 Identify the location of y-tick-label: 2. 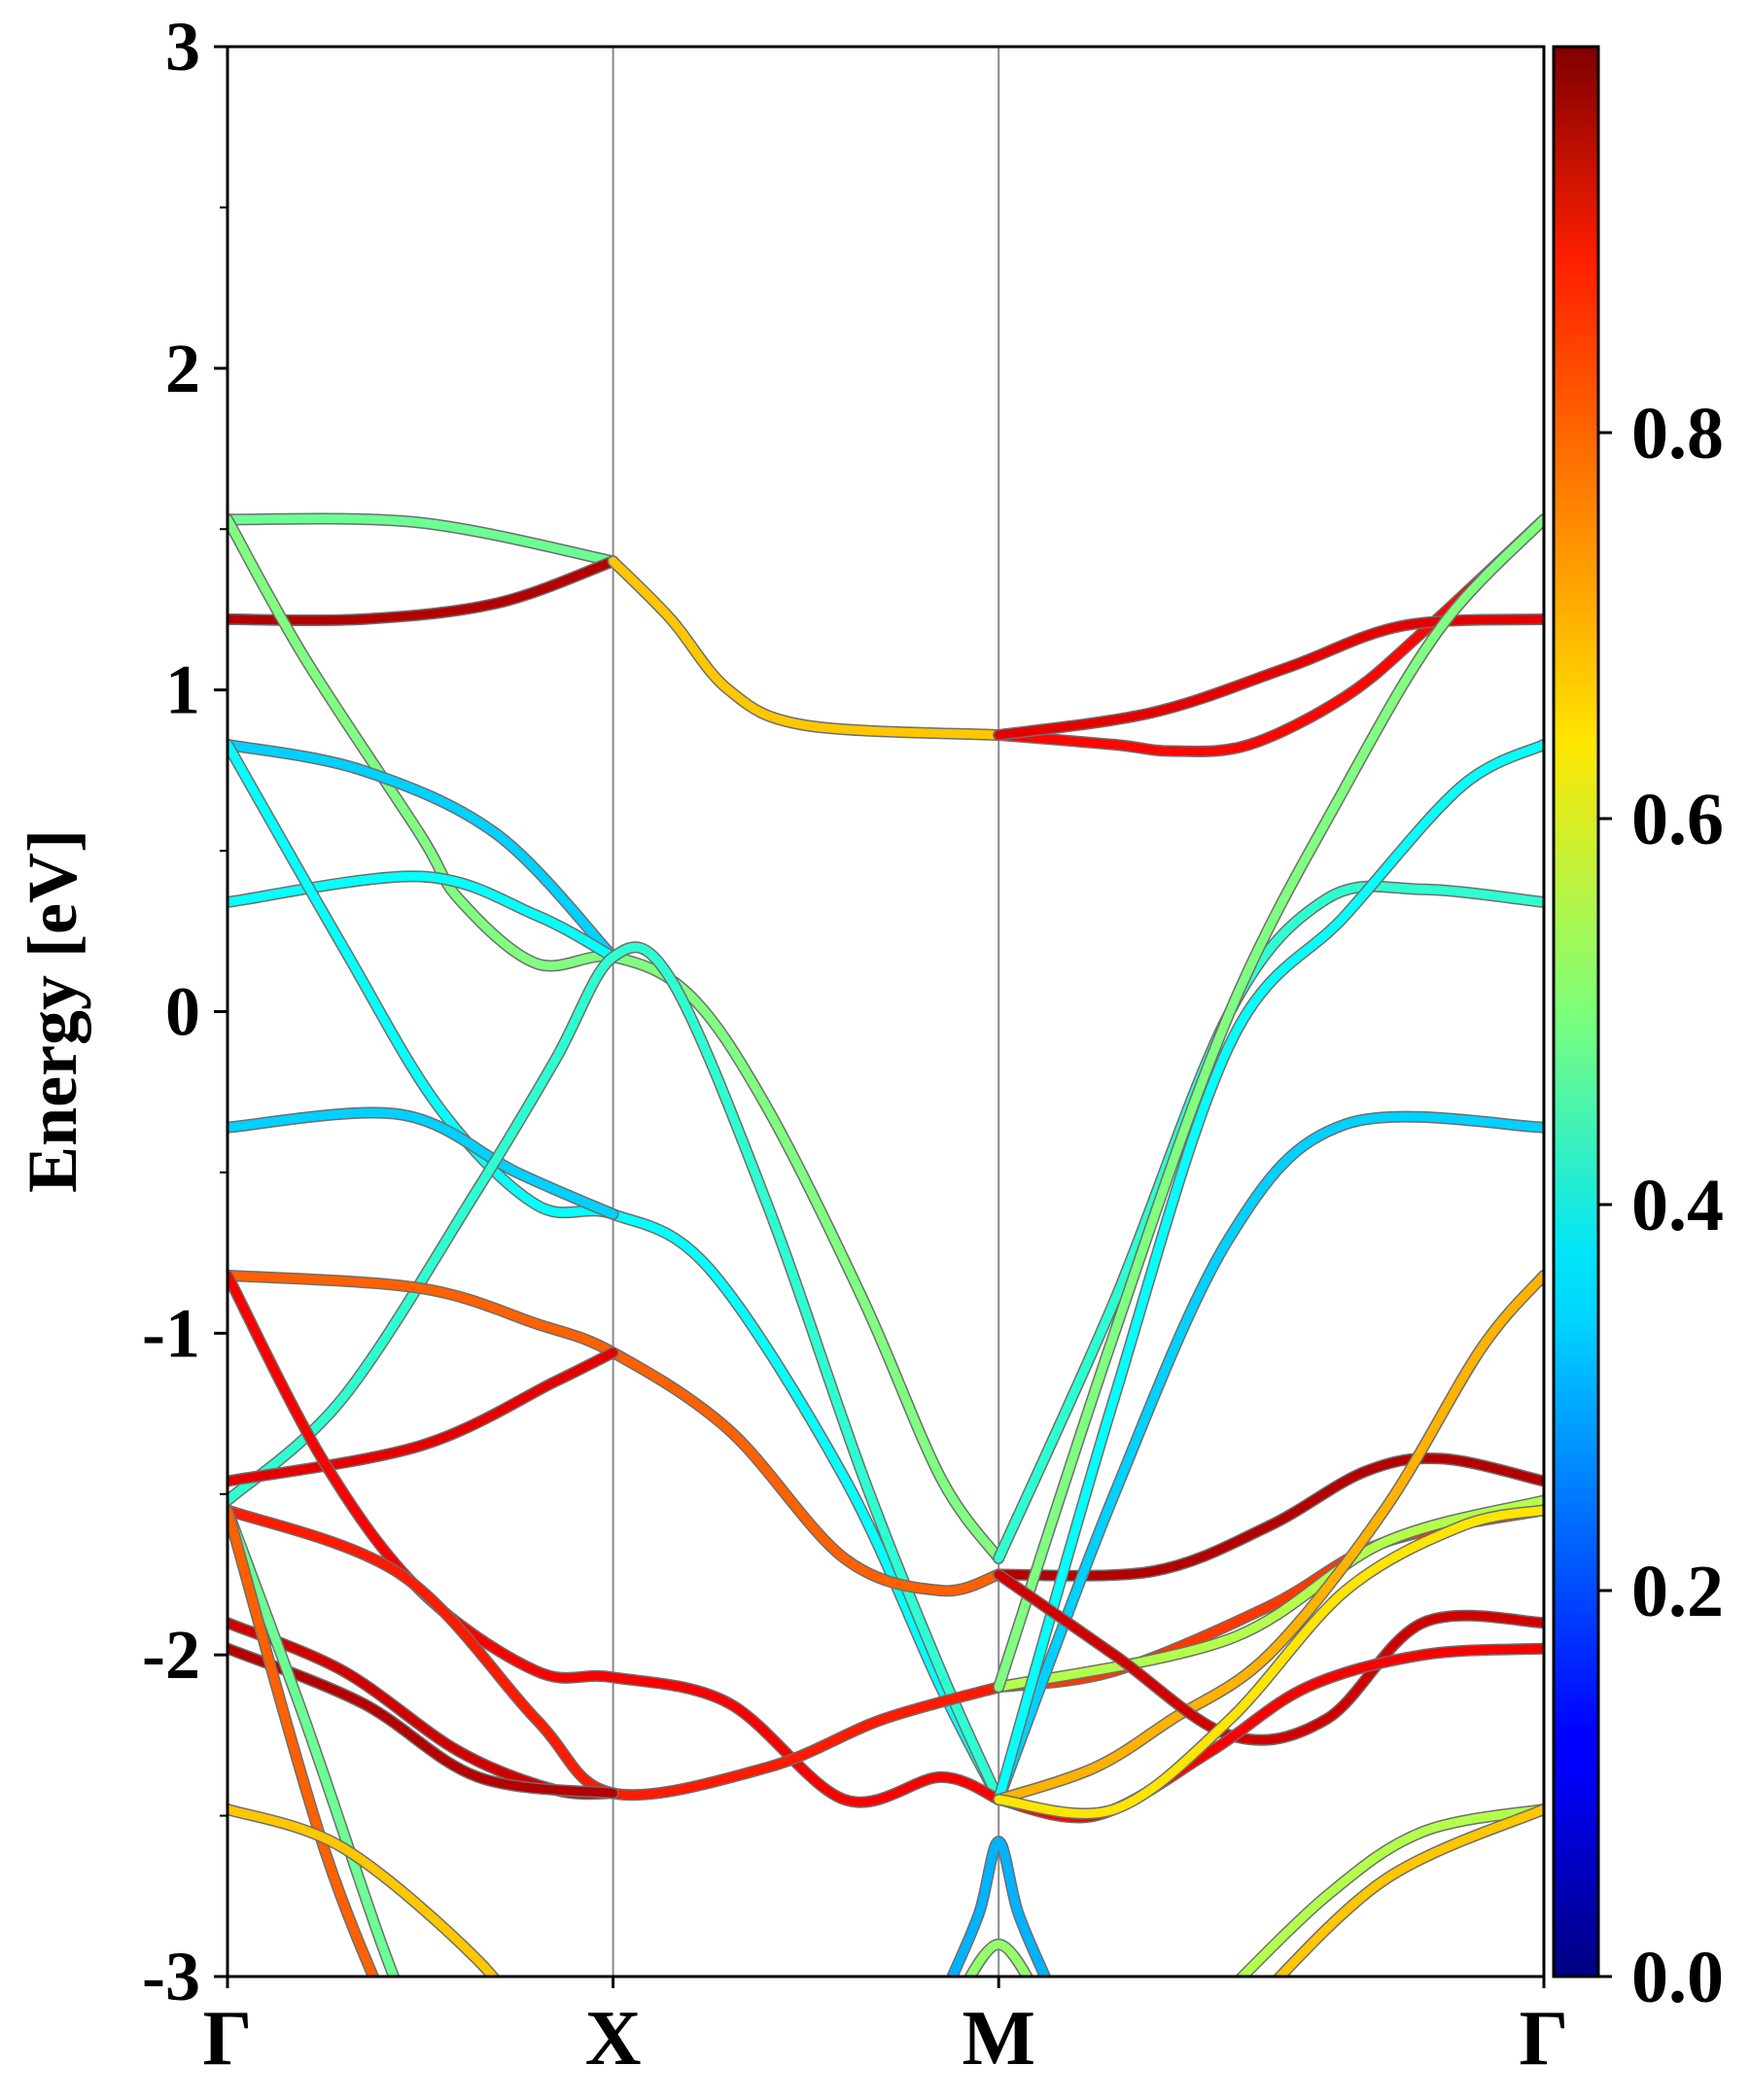
(182, 368).